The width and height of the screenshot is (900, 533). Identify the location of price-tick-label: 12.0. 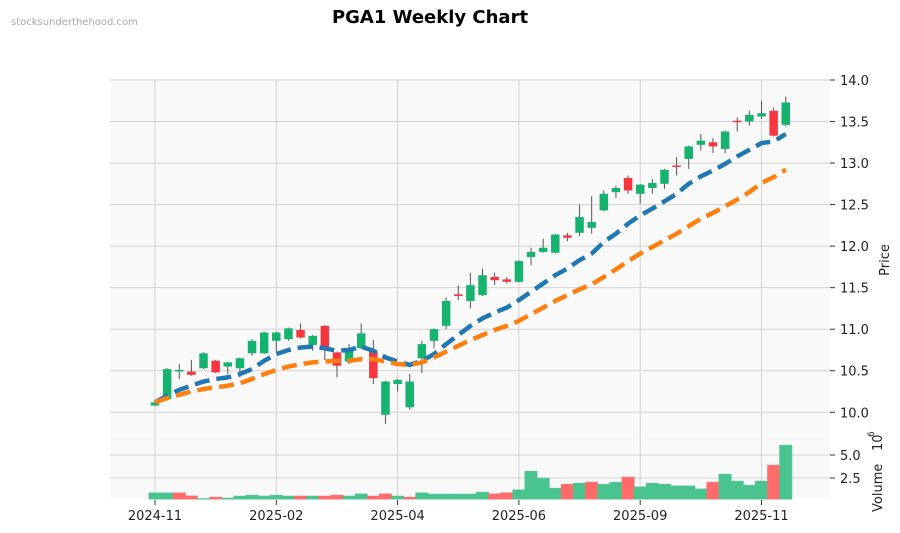
(854, 247).